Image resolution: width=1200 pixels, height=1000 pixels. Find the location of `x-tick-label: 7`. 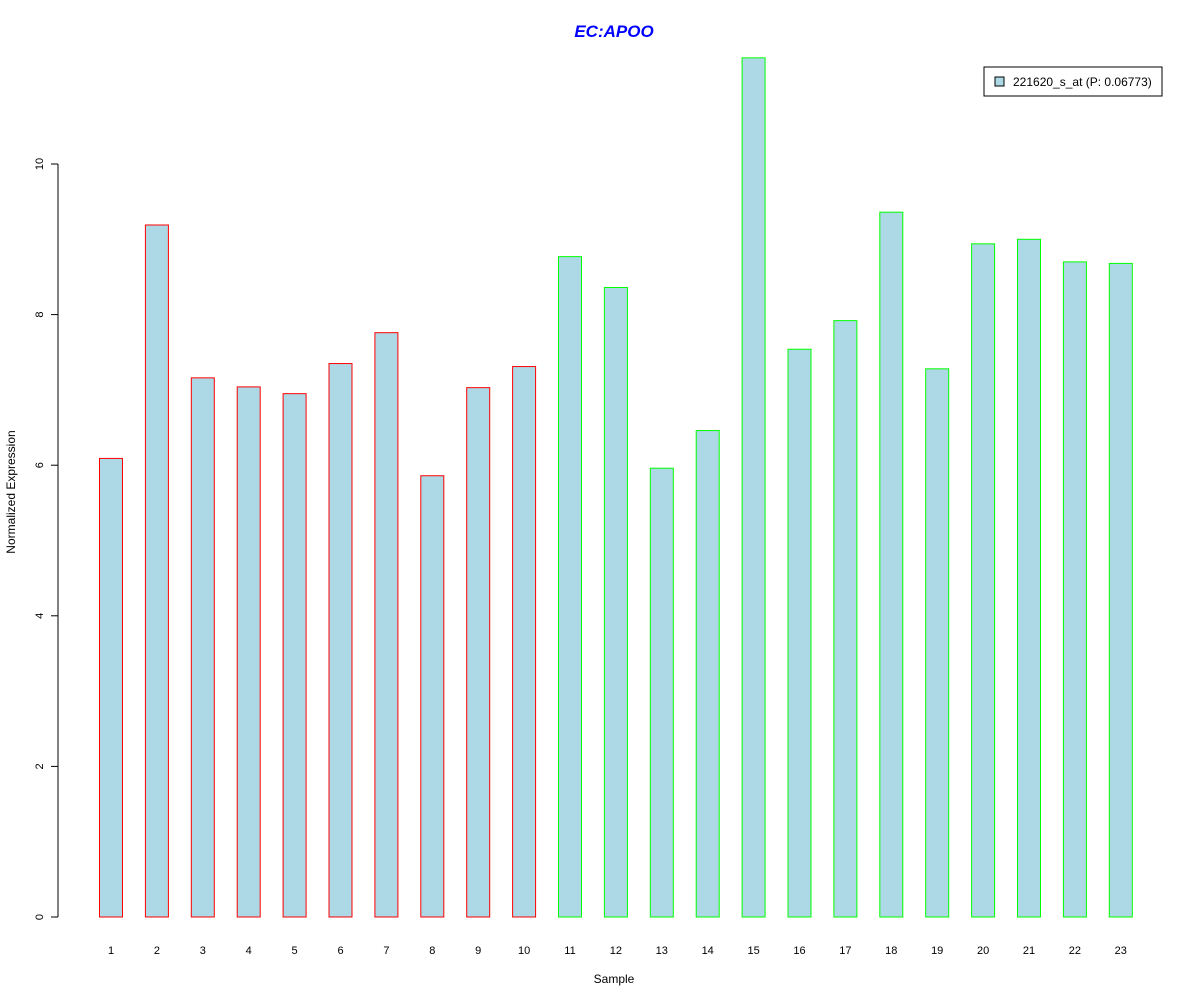

x-tick-label: 7 is located at coordinates (386, 951).